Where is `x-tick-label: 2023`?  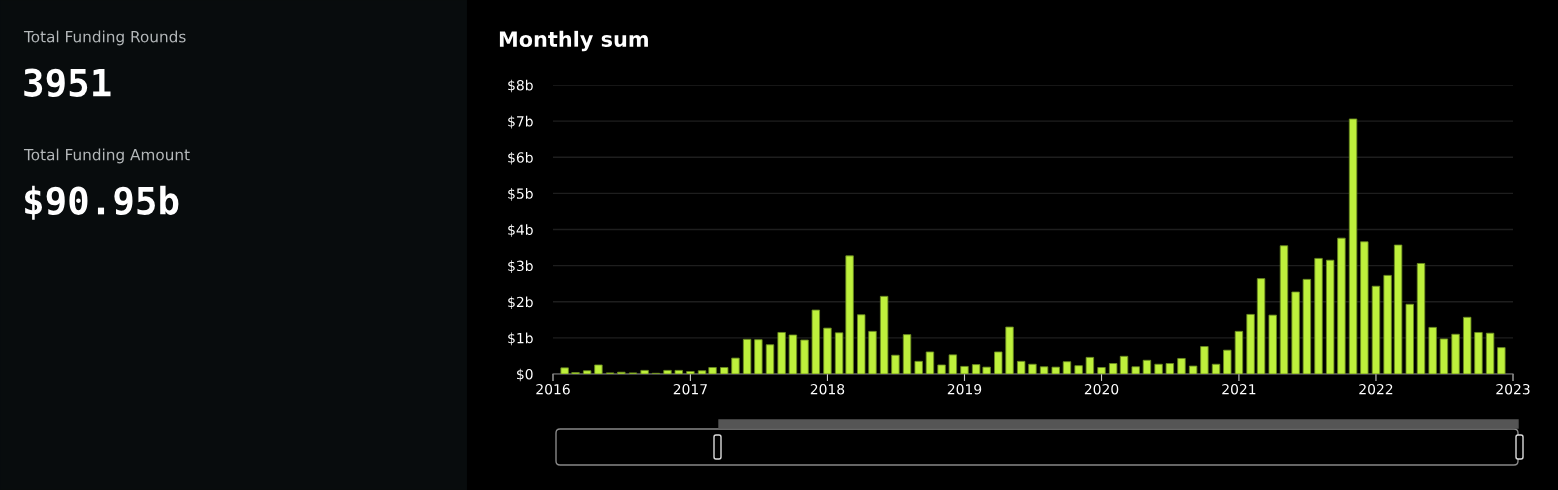 x-tick-label: 2023 is located at coordinates (1513, 389).